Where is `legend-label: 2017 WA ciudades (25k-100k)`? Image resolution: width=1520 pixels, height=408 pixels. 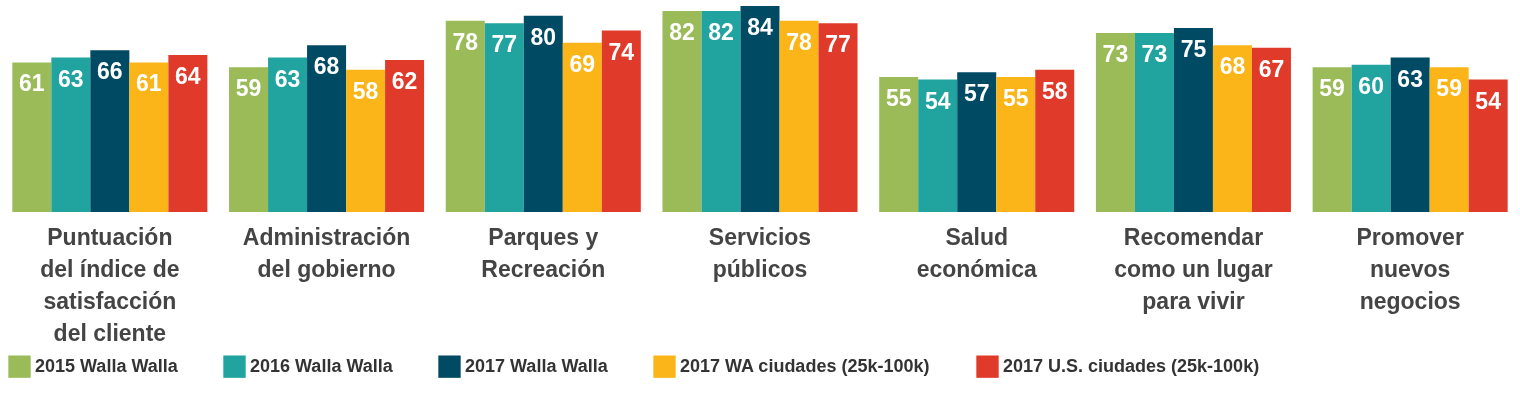
legend-label: 2017 WA ciudades (25k-100k) is located at coordinates (805, 365).